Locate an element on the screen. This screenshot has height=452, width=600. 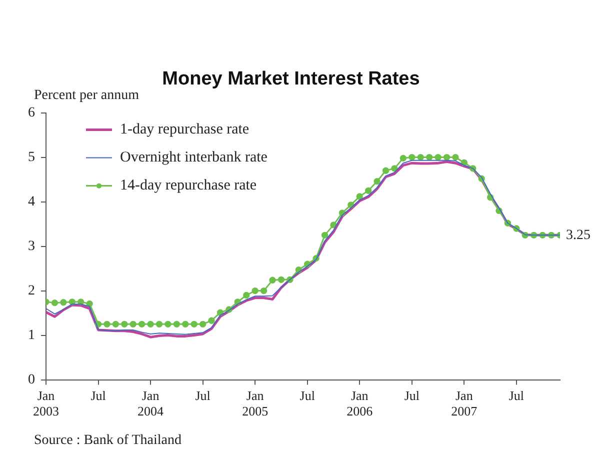
y-tick-label: 6 is located at coordinates (31, 112).